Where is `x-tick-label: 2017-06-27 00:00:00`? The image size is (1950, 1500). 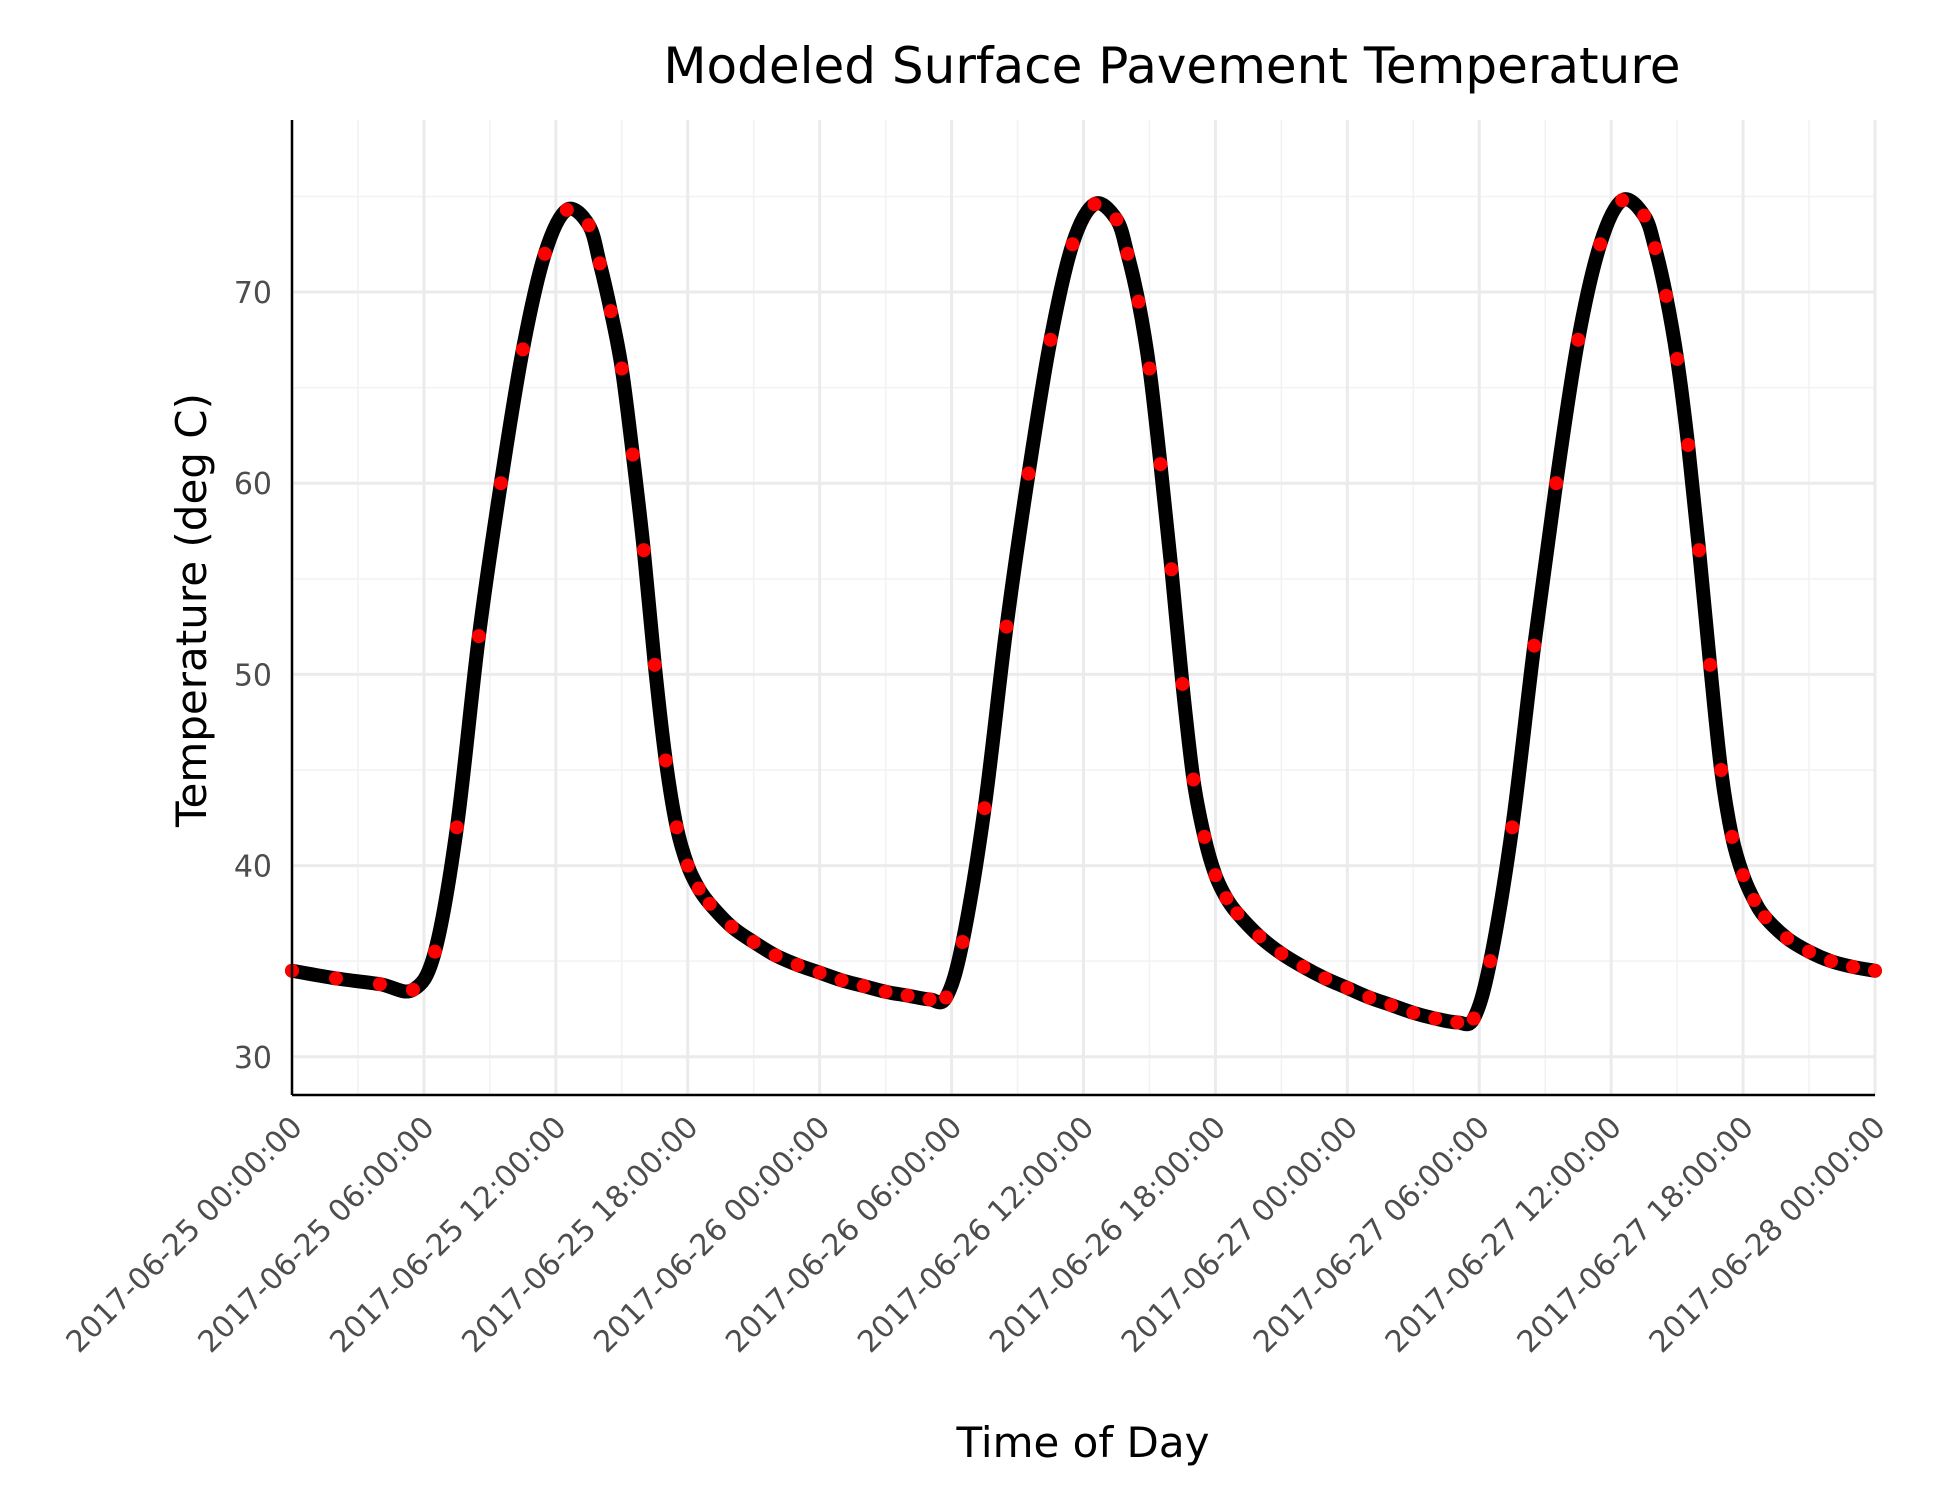
x-tick-label: 2017-06-27 00:00:00 is located at coordinates (1240, 1235).